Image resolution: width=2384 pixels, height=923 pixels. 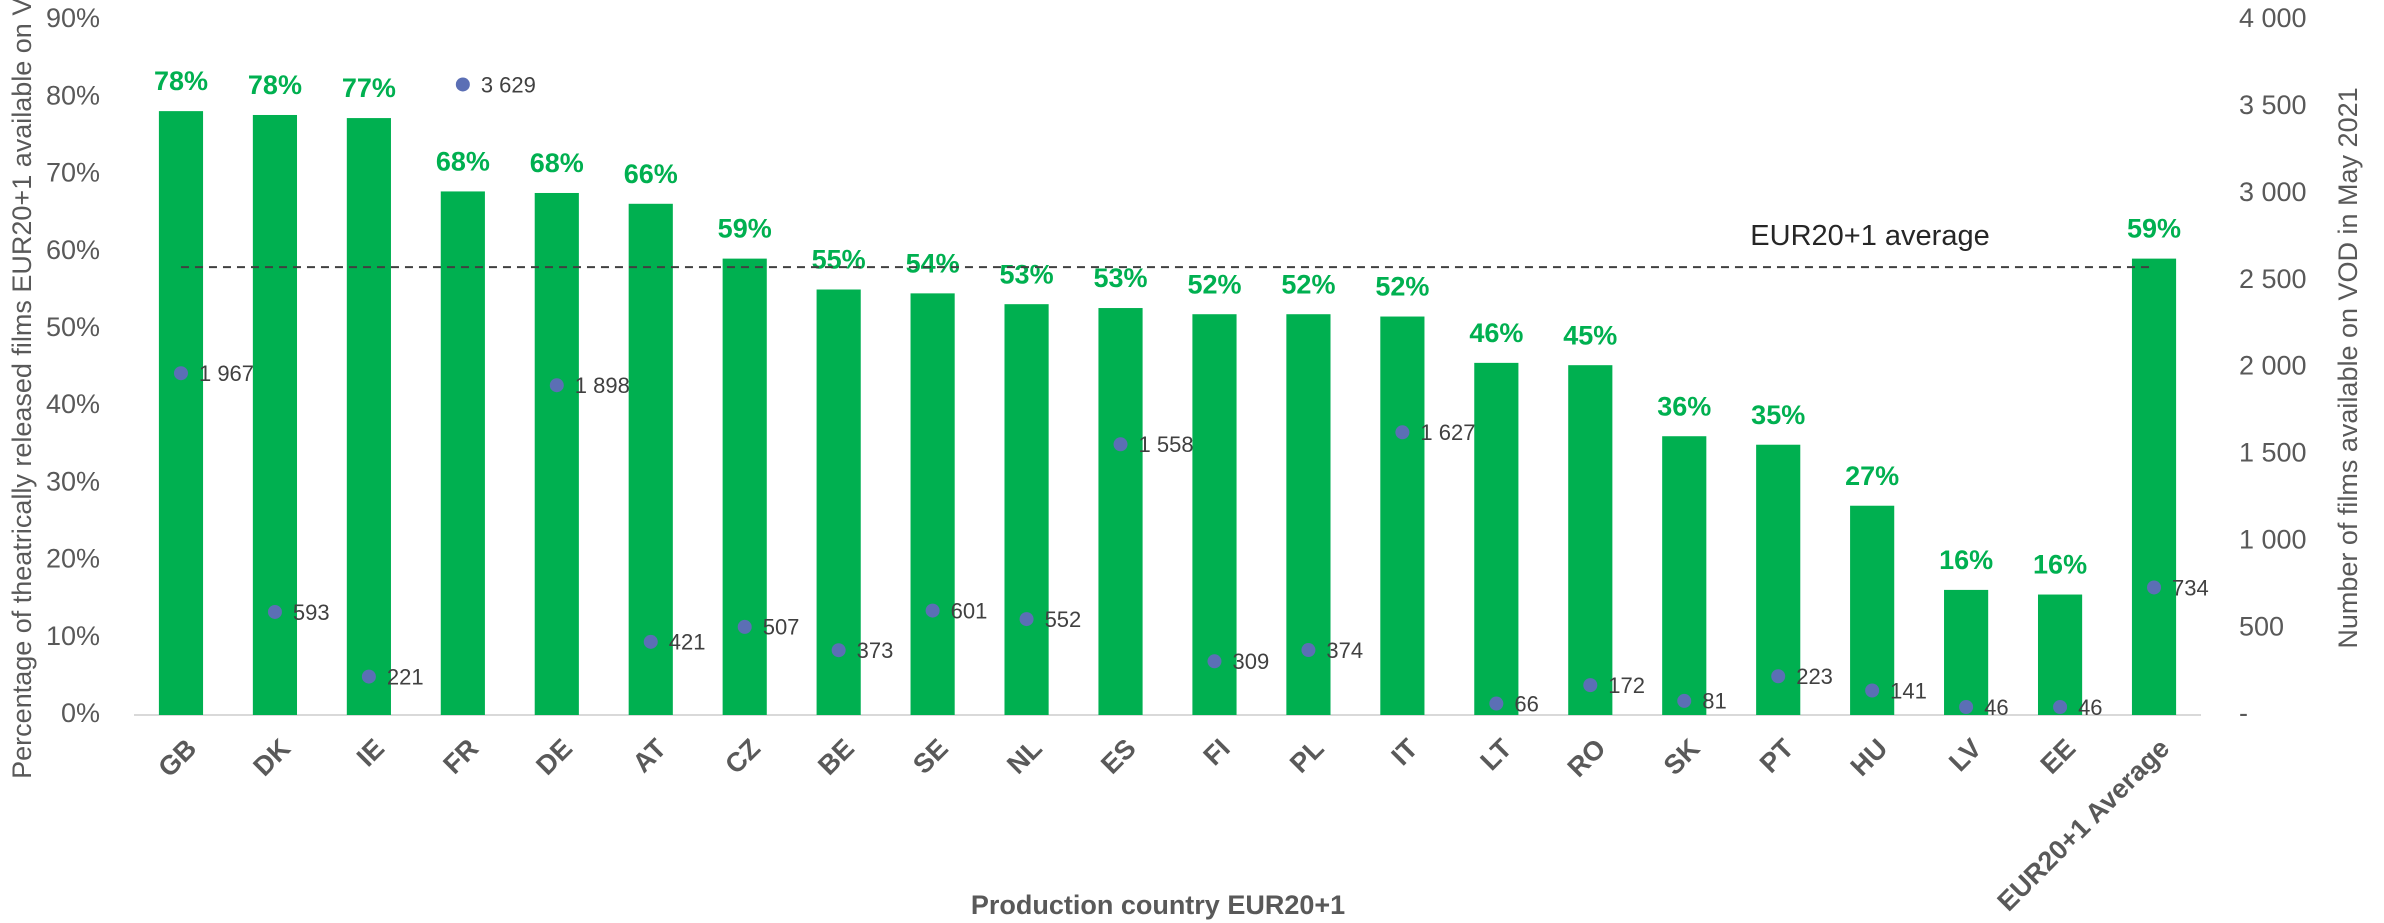 I want to click on dot-value-label: 309, so click(x=1250, y=661).